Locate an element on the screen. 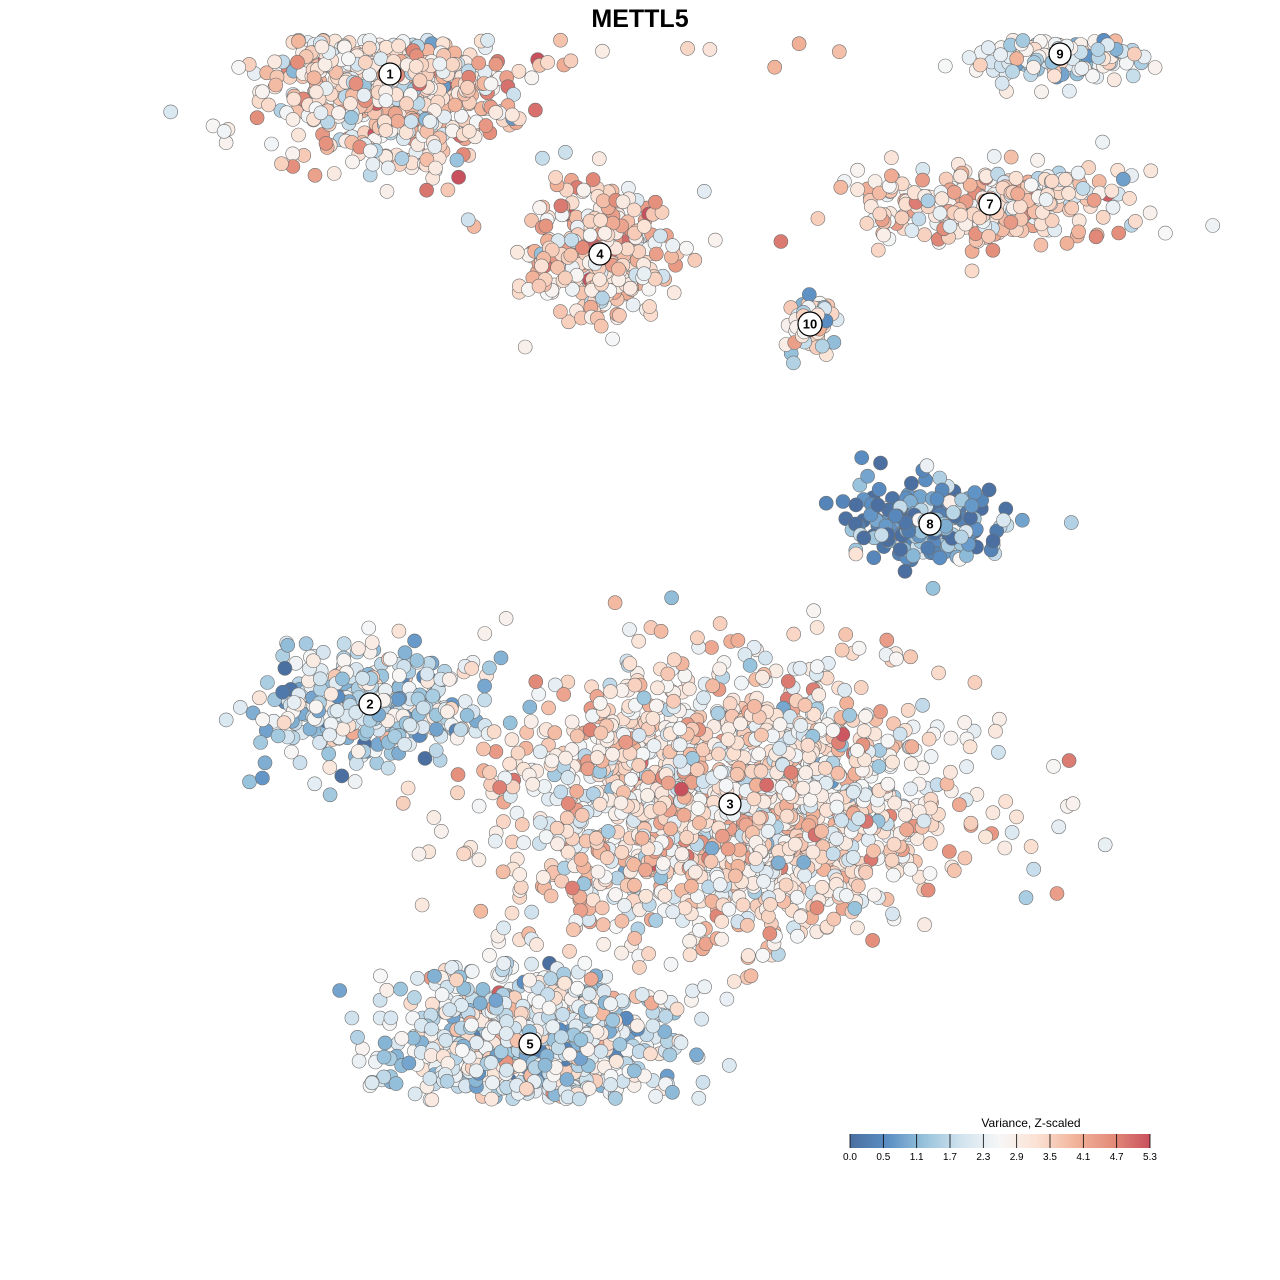 This screenshot has height=1280, width=1280. cluster-1-points is located at coordinates (371, 133).